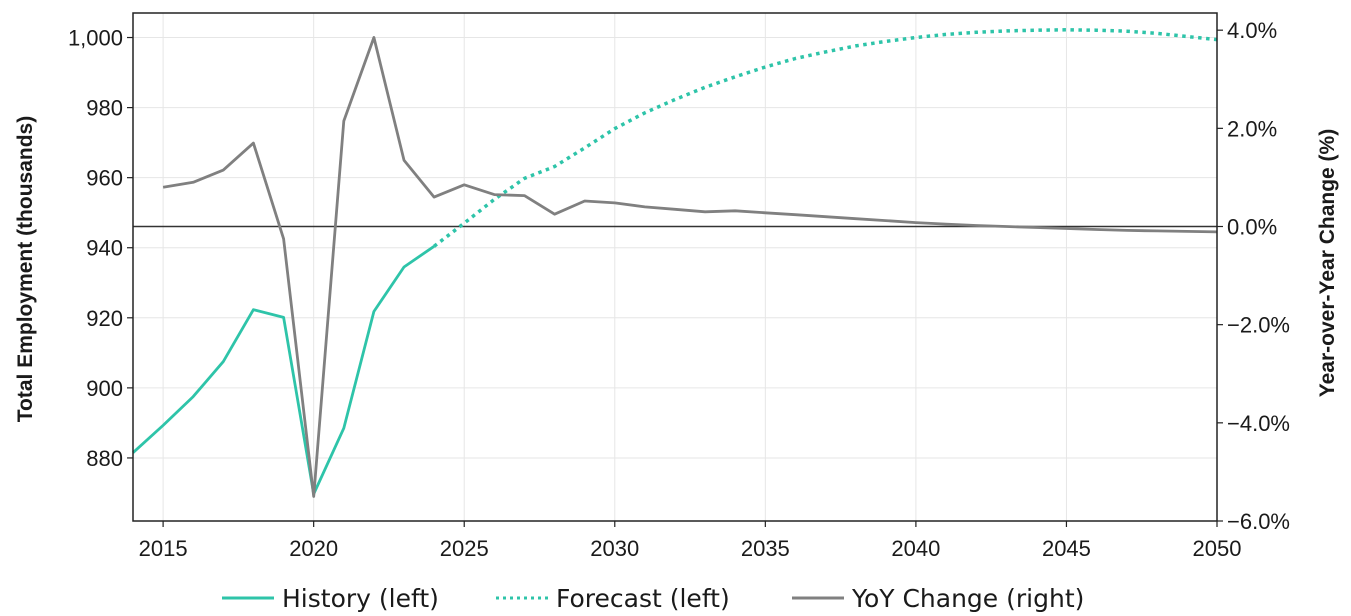 The width and height of the screenshot is (1351, 616). What do you see at coordinates (1258, 423) in the screenshot?
I see `y-right-tick-label: −4.0%` at bounding box center [1258, 423].